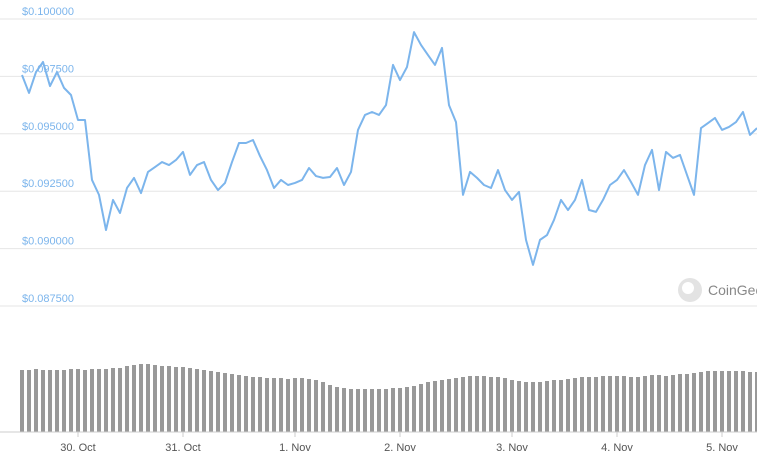 Image resolution: width=757 pixels, height=466 pixels. Describe the element at coordinates (295, 448) in the screenshot. I see `x-tick-label: 1. Nov` at that location.